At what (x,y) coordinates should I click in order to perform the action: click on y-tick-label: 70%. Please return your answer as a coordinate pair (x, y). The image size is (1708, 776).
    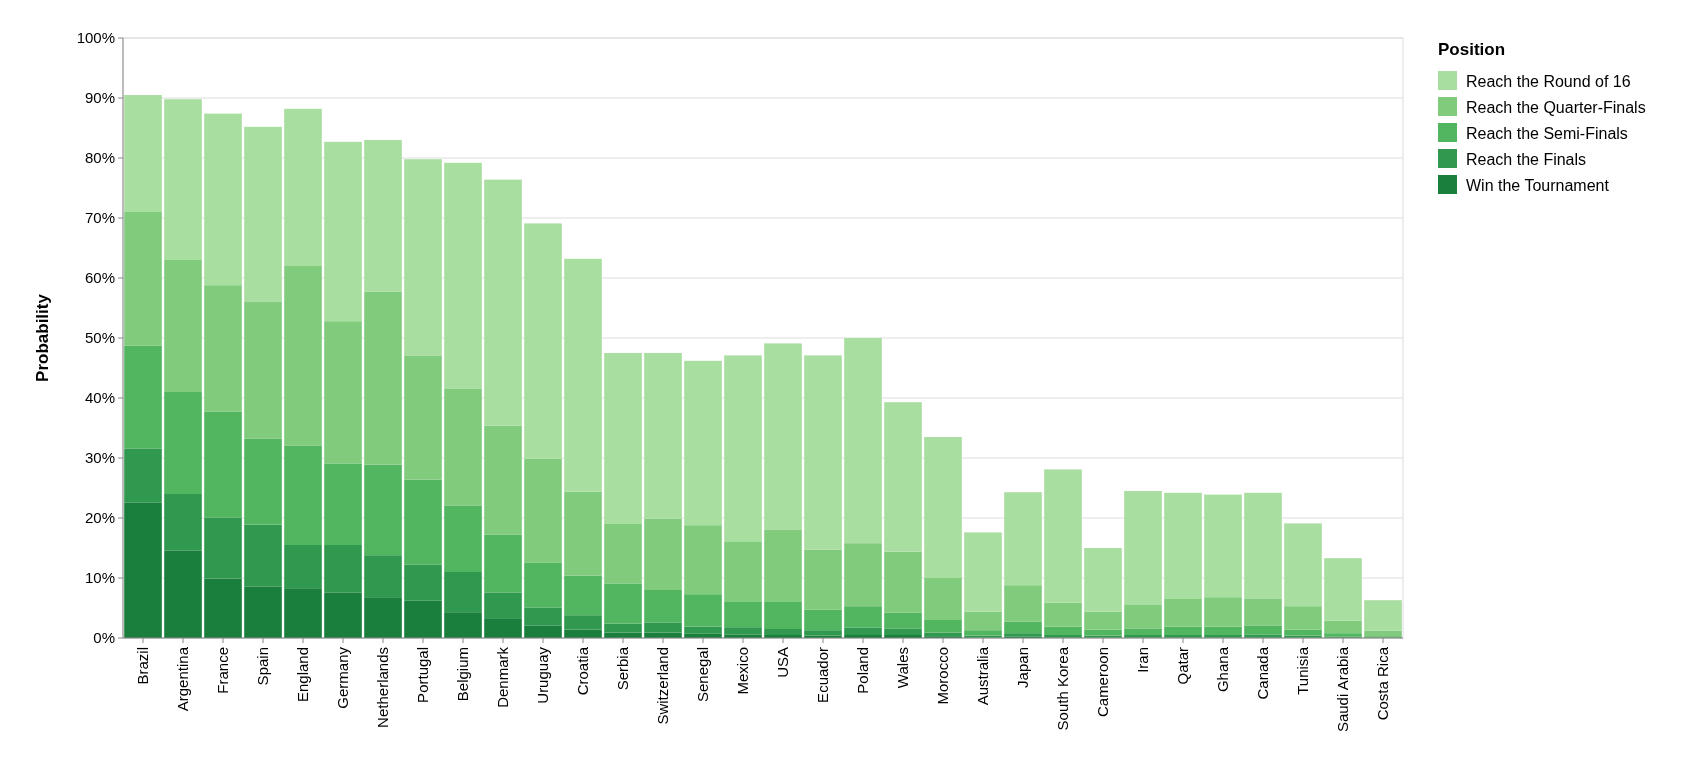
    Looking at the image, I should click on (99, 218).